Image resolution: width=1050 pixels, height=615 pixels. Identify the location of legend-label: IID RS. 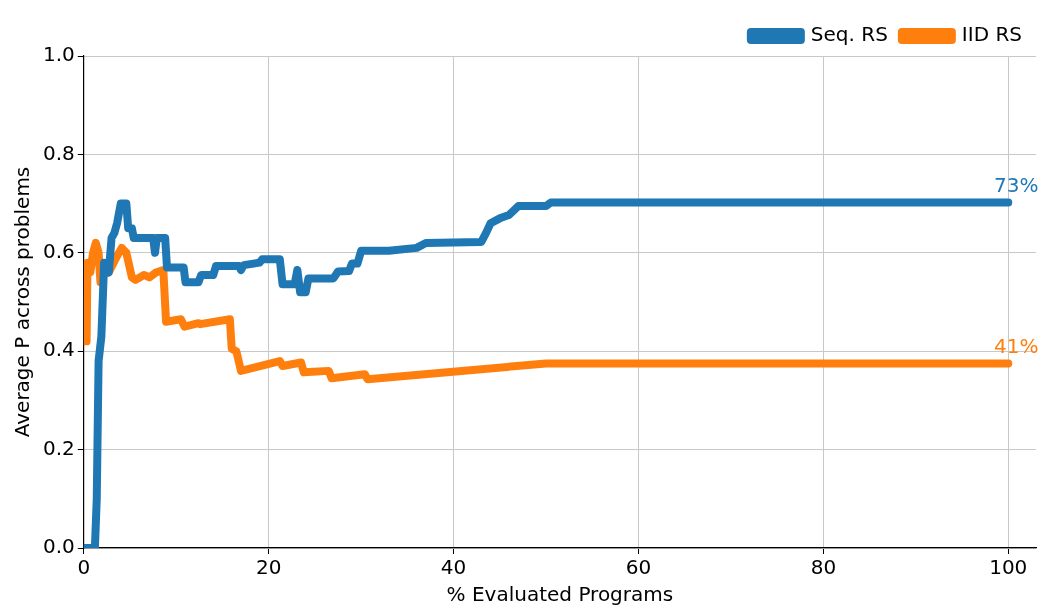
(992, 34).